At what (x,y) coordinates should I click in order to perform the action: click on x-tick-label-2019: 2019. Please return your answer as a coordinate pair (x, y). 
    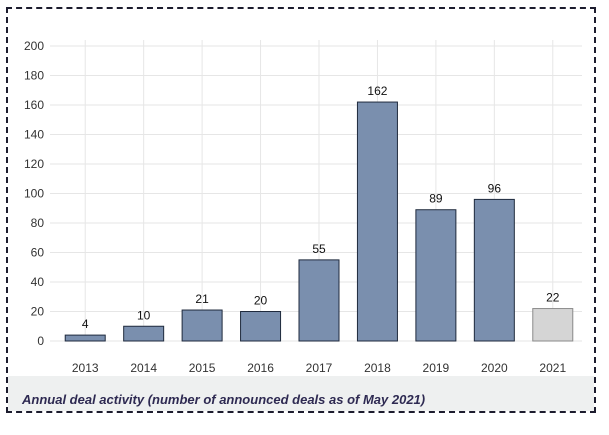
    Looking at the image, I should click on (436, 368).